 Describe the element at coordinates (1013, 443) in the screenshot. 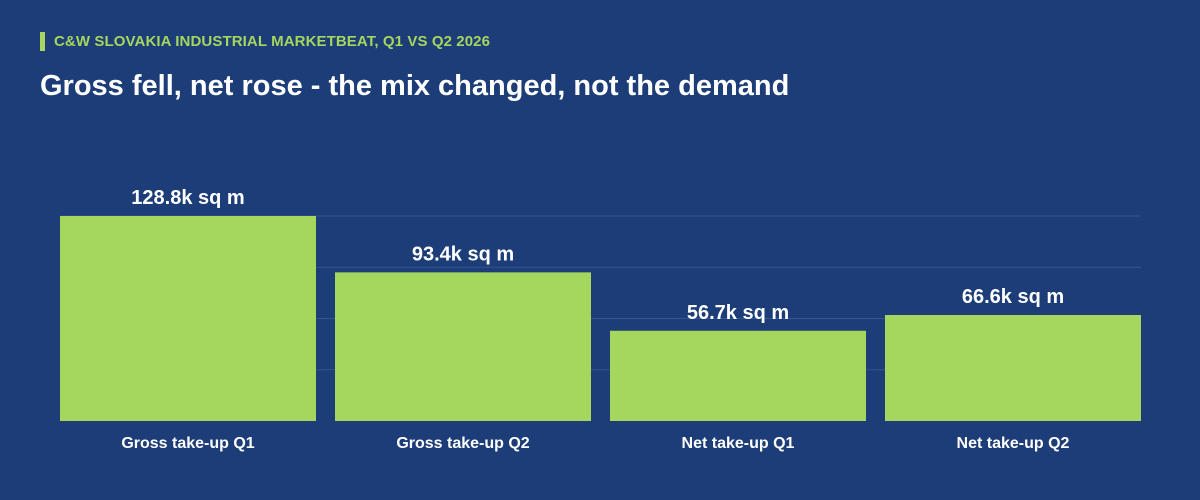

I see `category-label: Net take-up Q2` at that location.